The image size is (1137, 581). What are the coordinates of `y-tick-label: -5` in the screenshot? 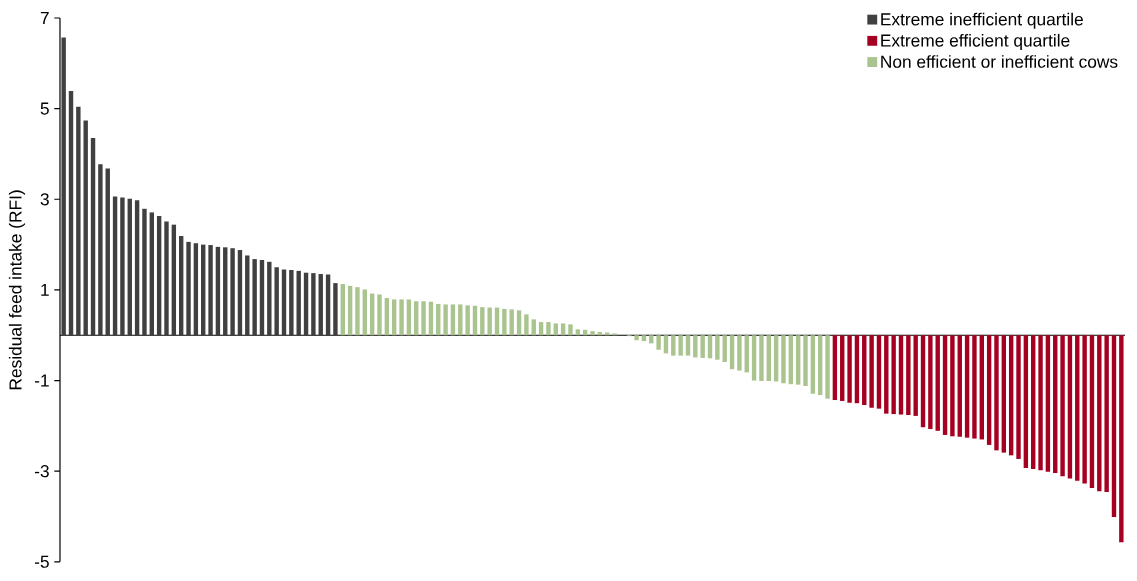 It's located at (41, 561).